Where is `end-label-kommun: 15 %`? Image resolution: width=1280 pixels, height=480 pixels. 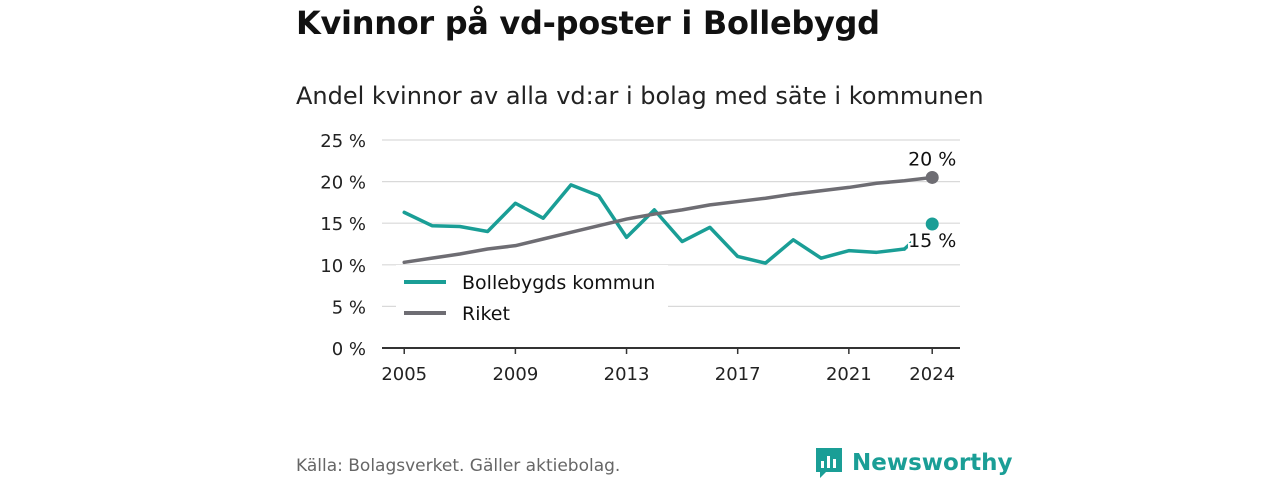 end-label-kommun: 15 % is located at coordinates (932, 241).